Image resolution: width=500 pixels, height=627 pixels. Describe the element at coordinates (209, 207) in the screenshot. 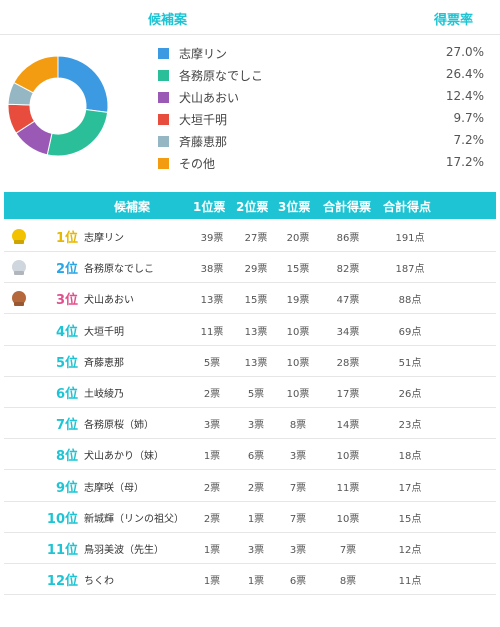

I see `col-first-header: 1位票` at that location.